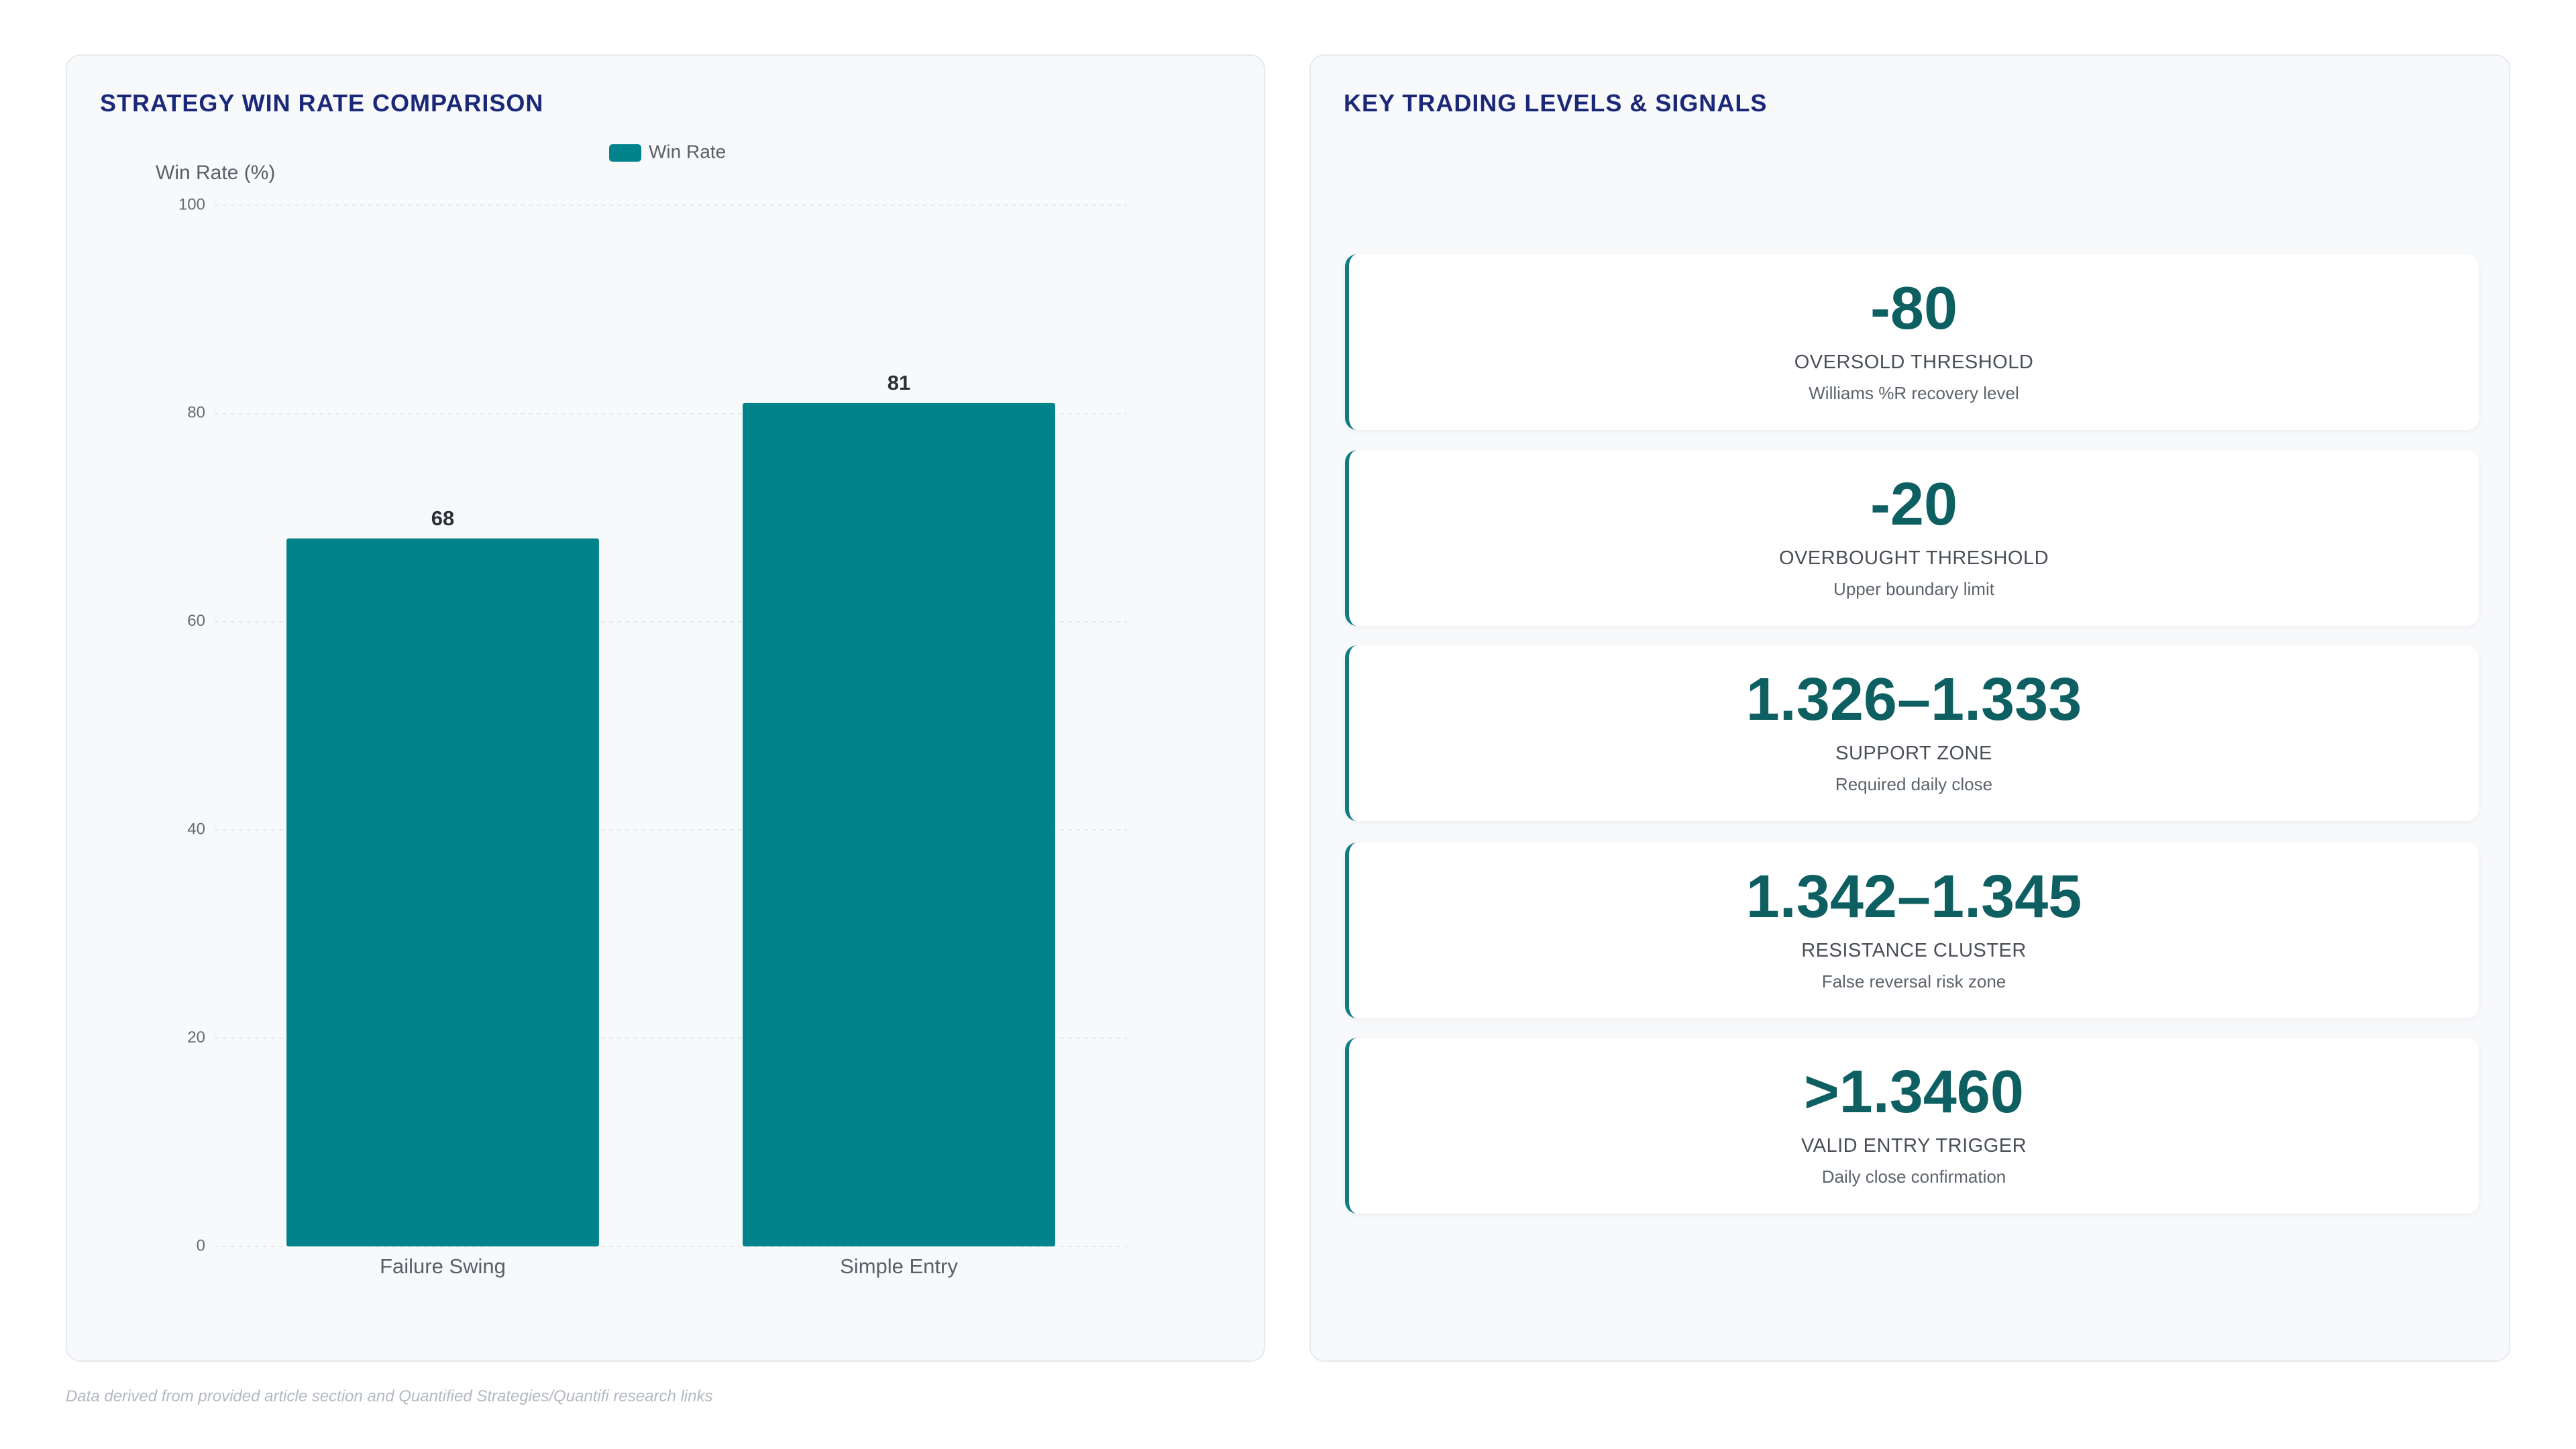 The height and width of the screenshot is (1449, 2576). Describe the element at coordinates (1914, 1092) in the screenshot. I see `level-value: >1.3460` at that location.